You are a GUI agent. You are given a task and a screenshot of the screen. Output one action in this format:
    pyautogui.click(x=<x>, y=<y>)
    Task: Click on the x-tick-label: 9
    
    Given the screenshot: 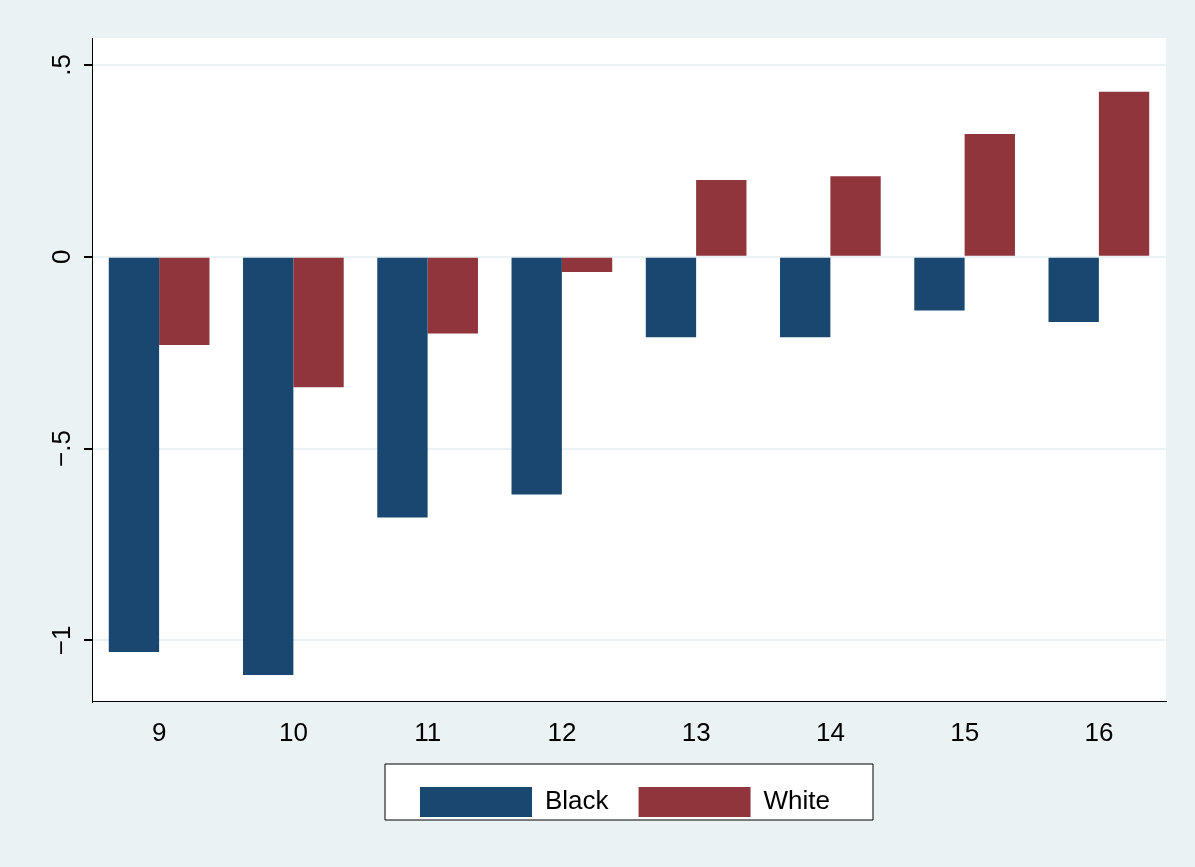 What is the action you would take?
    pyautogui.click(x=159, y=731)
    